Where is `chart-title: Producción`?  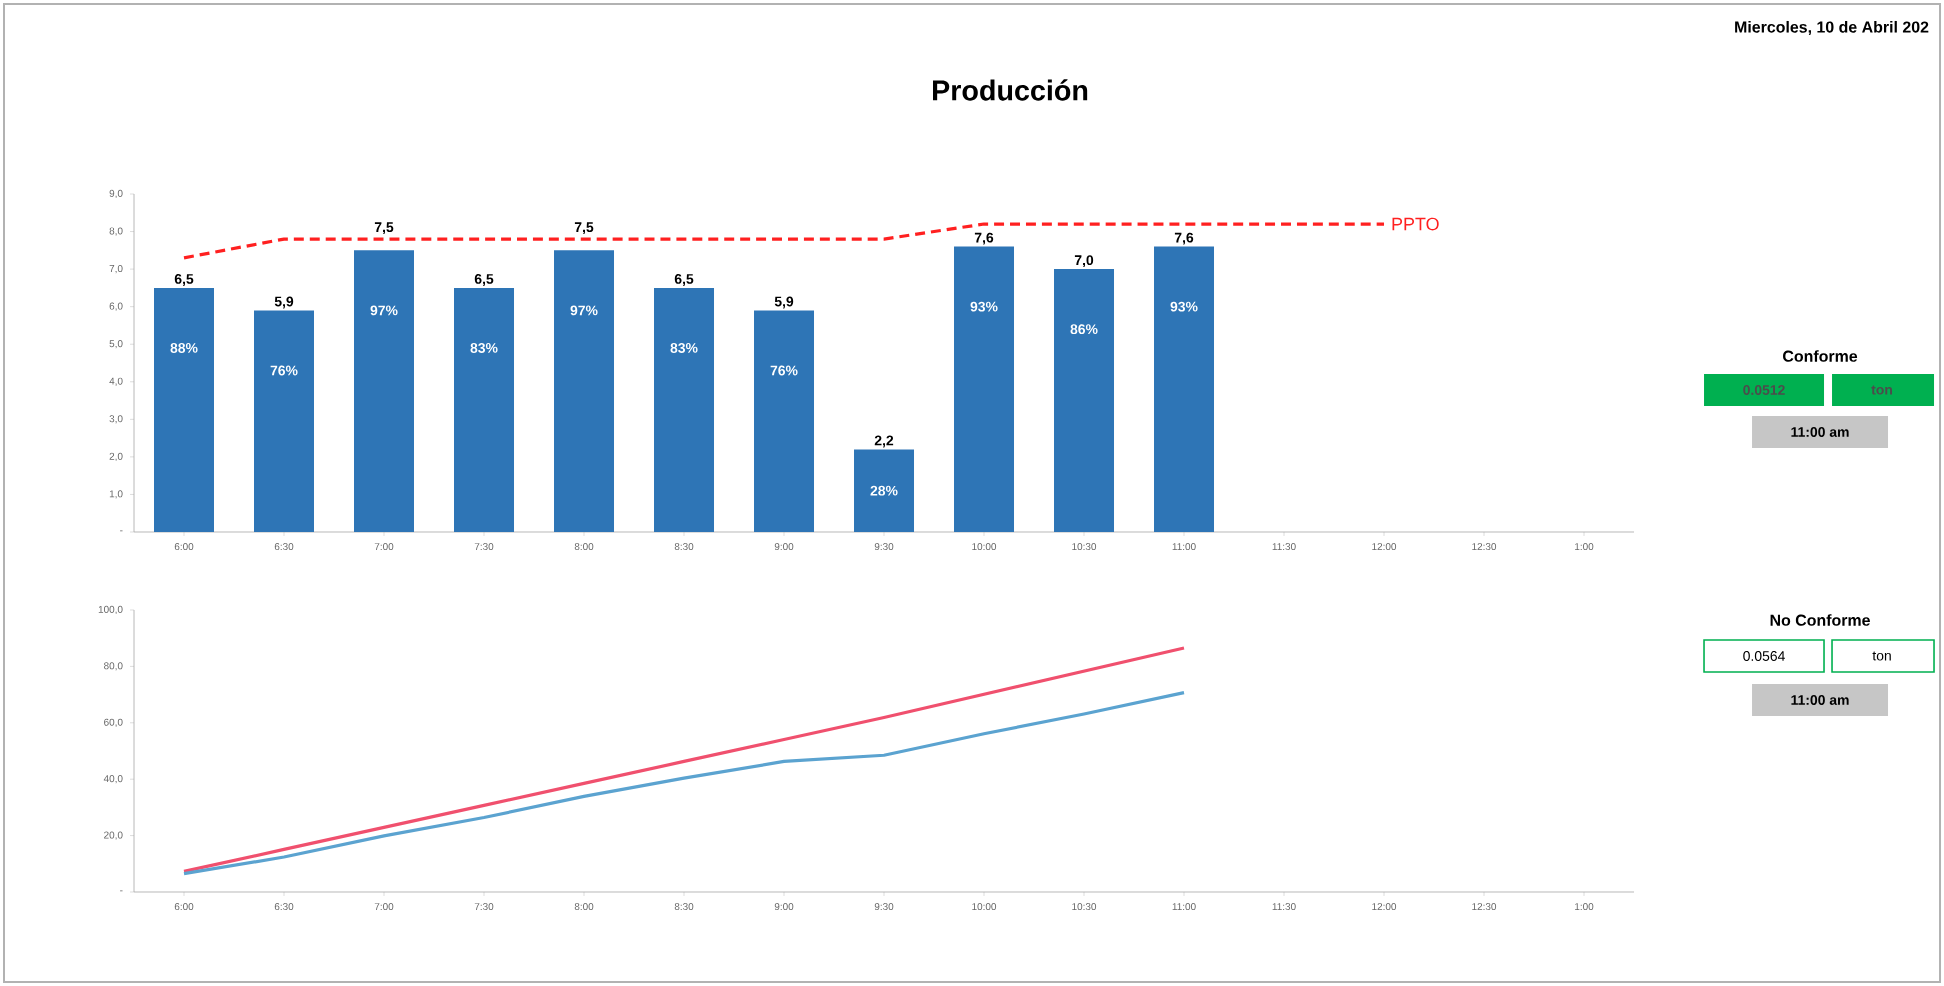
chart-title: Producción is located at coordinates (1010, 90).